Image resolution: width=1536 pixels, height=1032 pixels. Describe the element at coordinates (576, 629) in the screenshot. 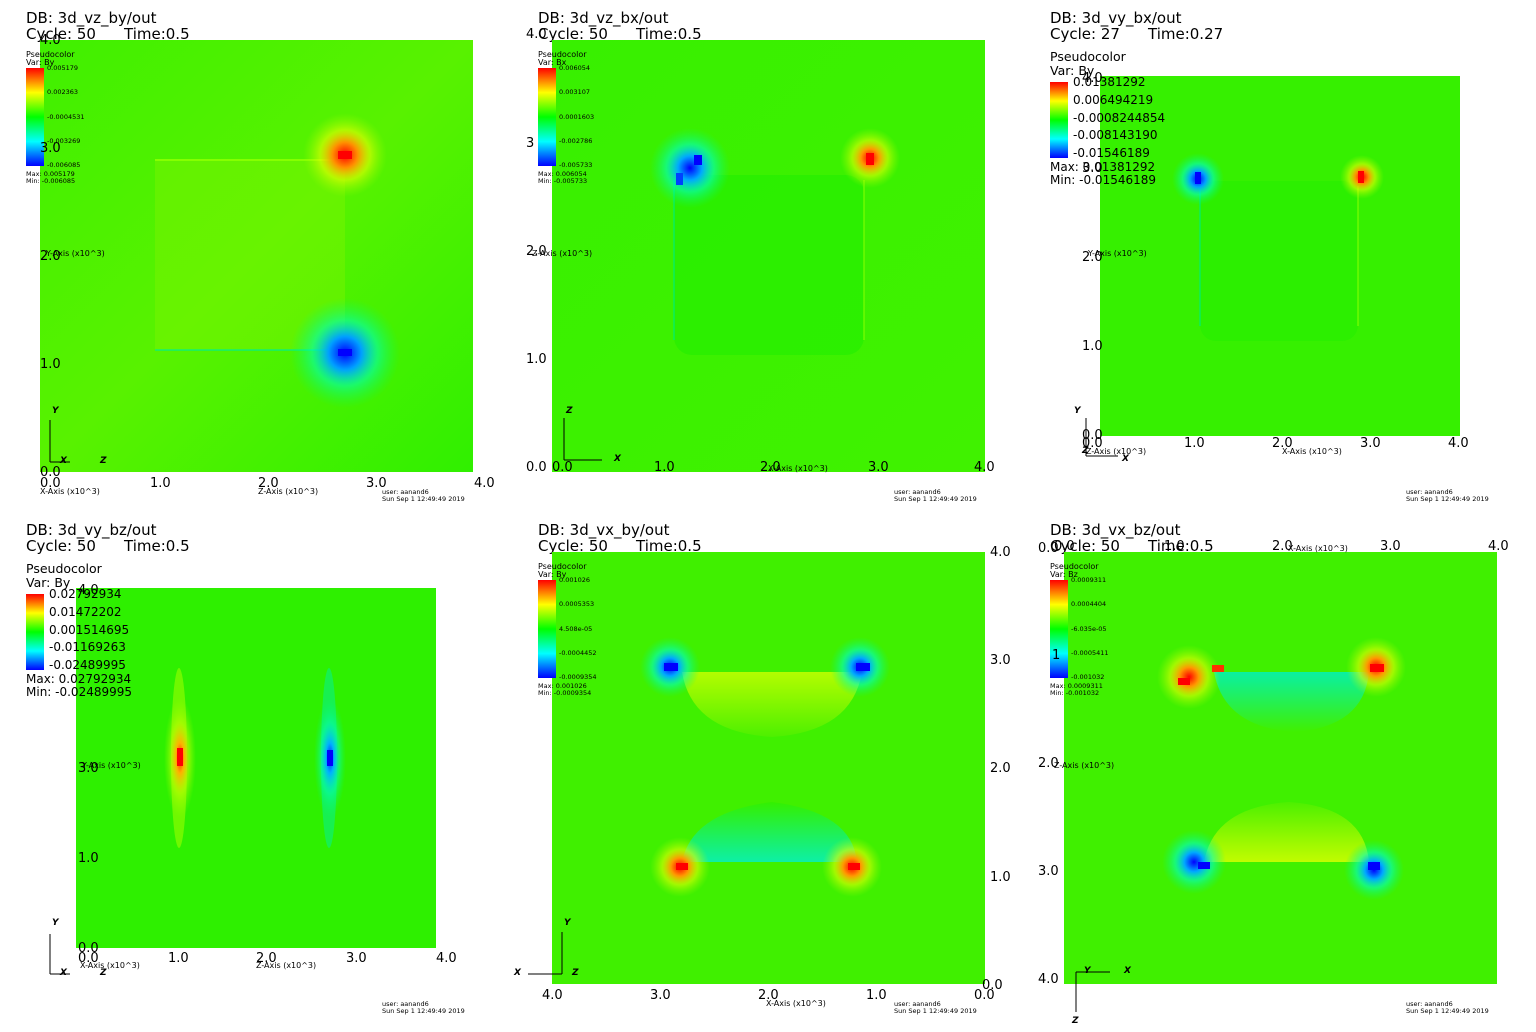

I see `legend-value: 4.508e-05` at that location.